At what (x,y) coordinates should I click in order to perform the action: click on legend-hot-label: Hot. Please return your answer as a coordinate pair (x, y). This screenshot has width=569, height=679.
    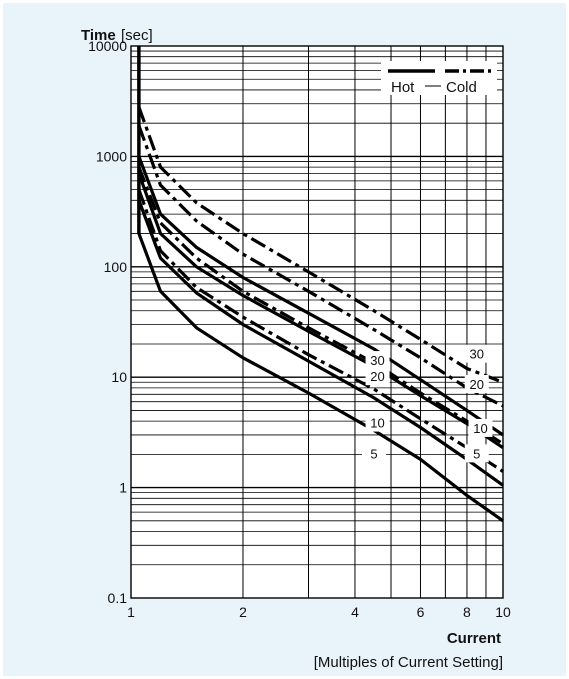
    Looking at the image, I should click on (403, 87).